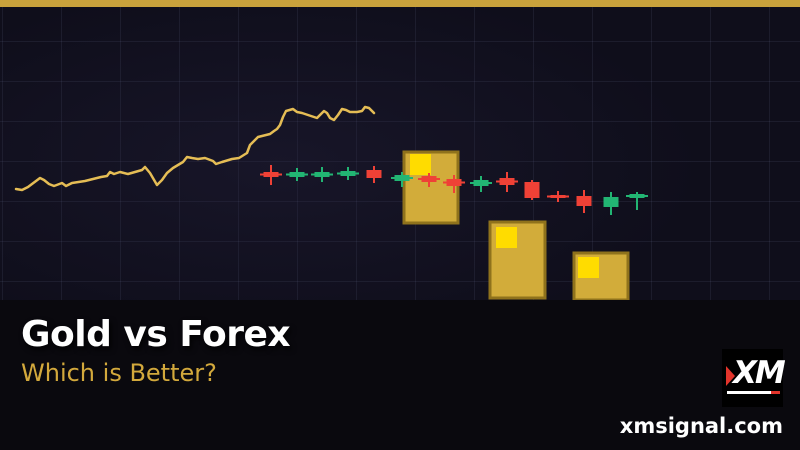 The image size is (800, 450). Describe the element at coordinates (759, 373) in the screenshot. I see `xm-logo-text: XM` at that location.